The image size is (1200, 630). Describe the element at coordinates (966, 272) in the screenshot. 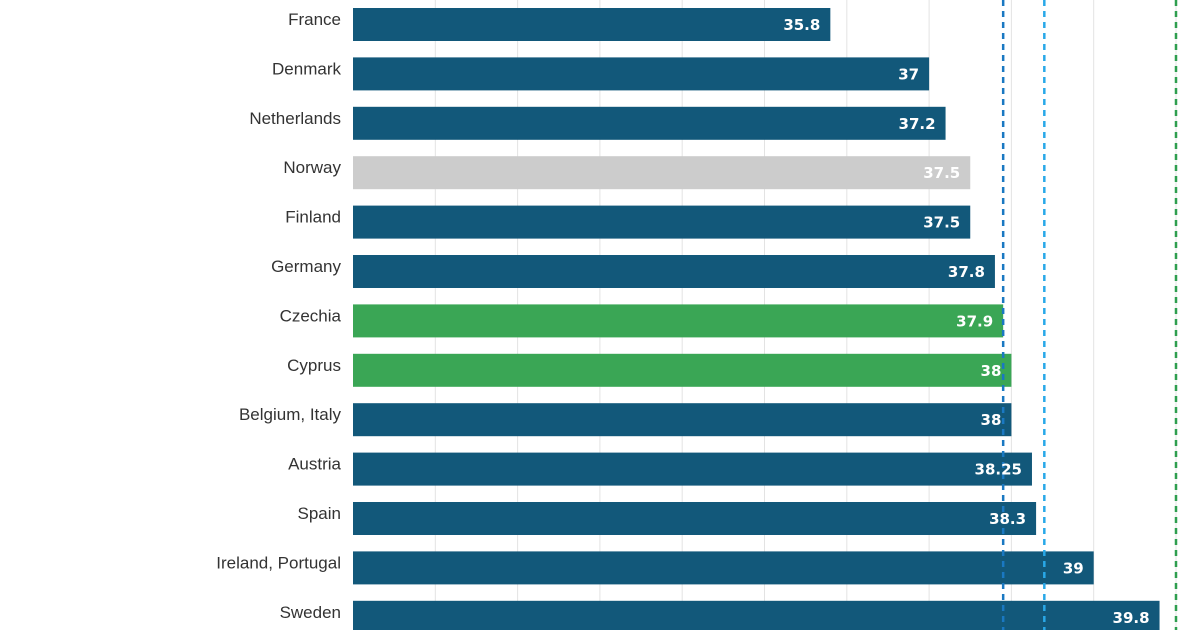

I see `value-label: 37.8` at that location.